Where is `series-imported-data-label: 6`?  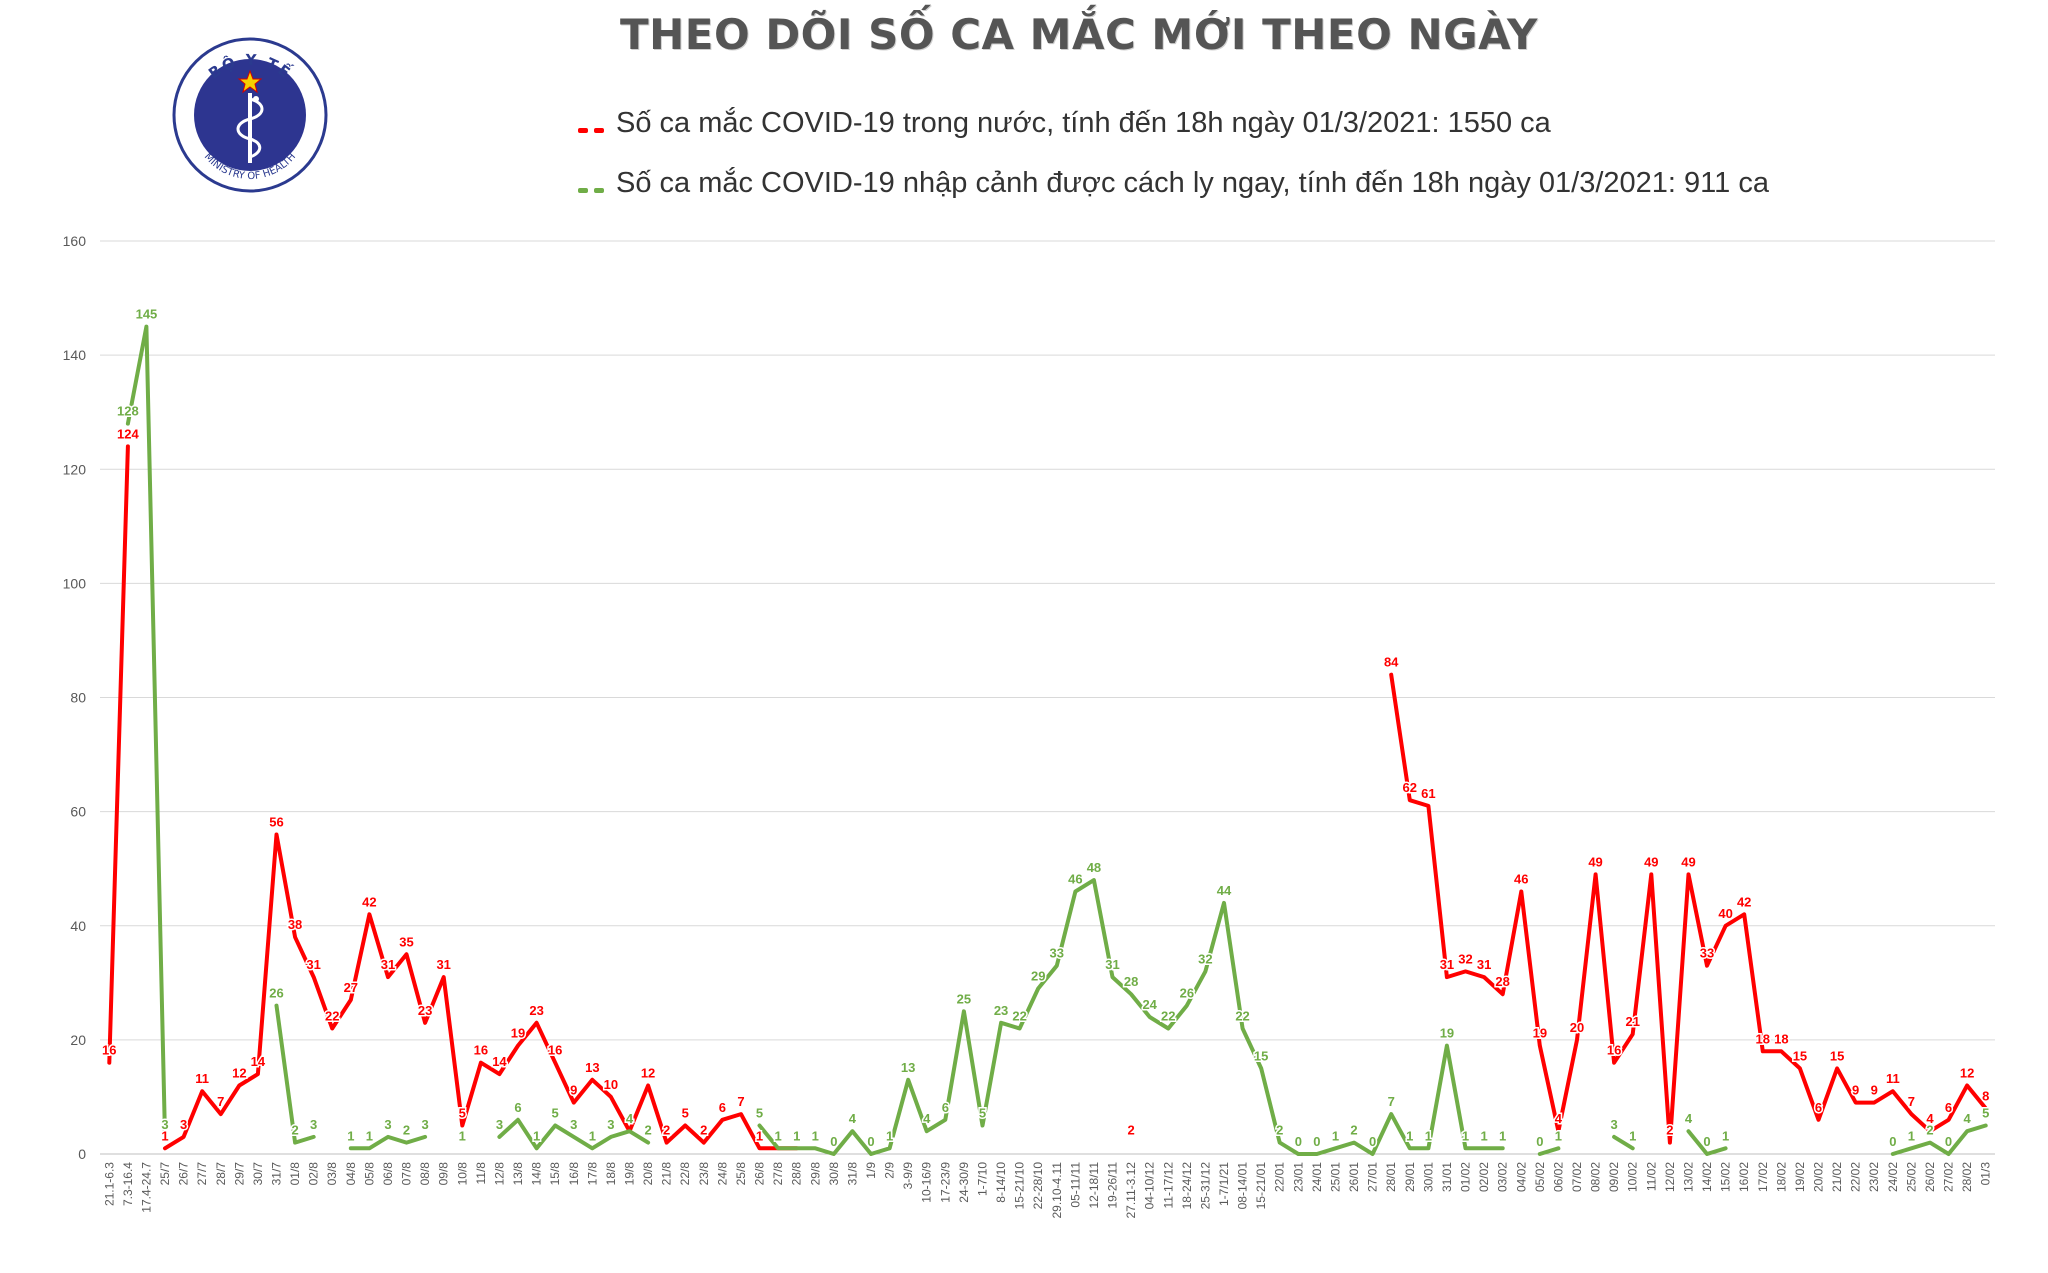
series-imported-data-label: 6 is located at coordinates (945, 1107).